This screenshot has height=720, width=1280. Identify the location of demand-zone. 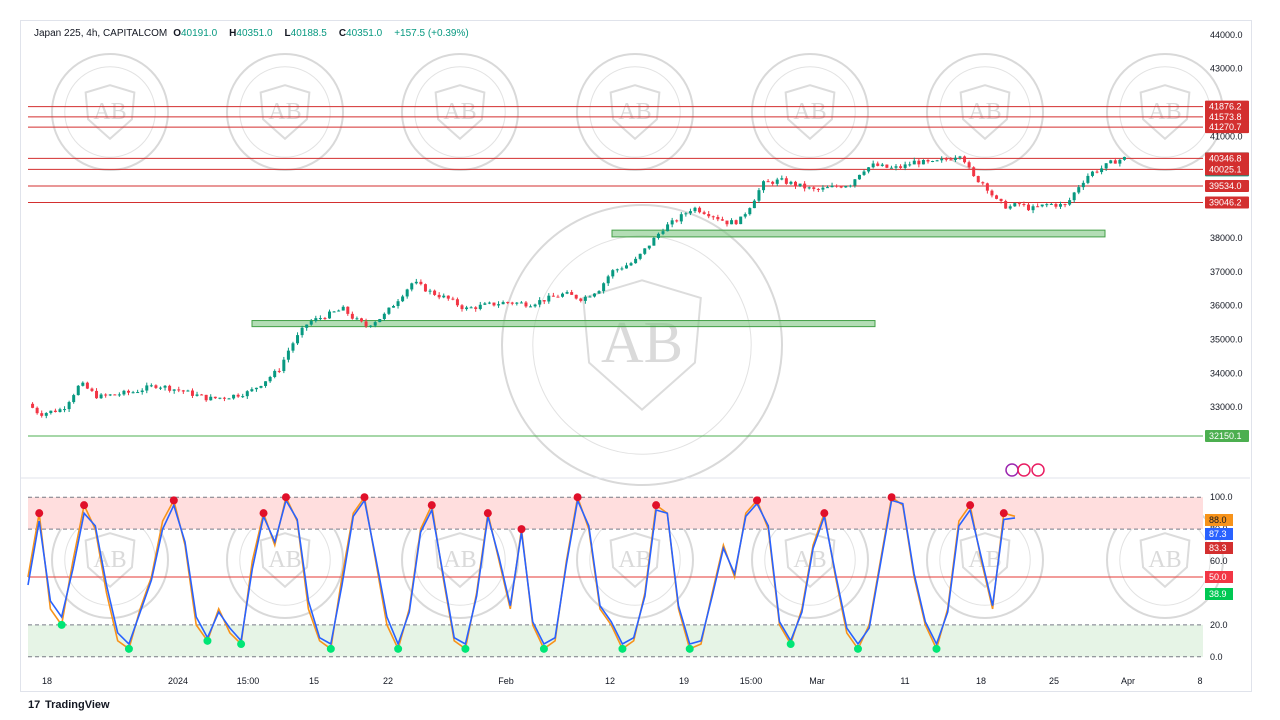
(858, 233).